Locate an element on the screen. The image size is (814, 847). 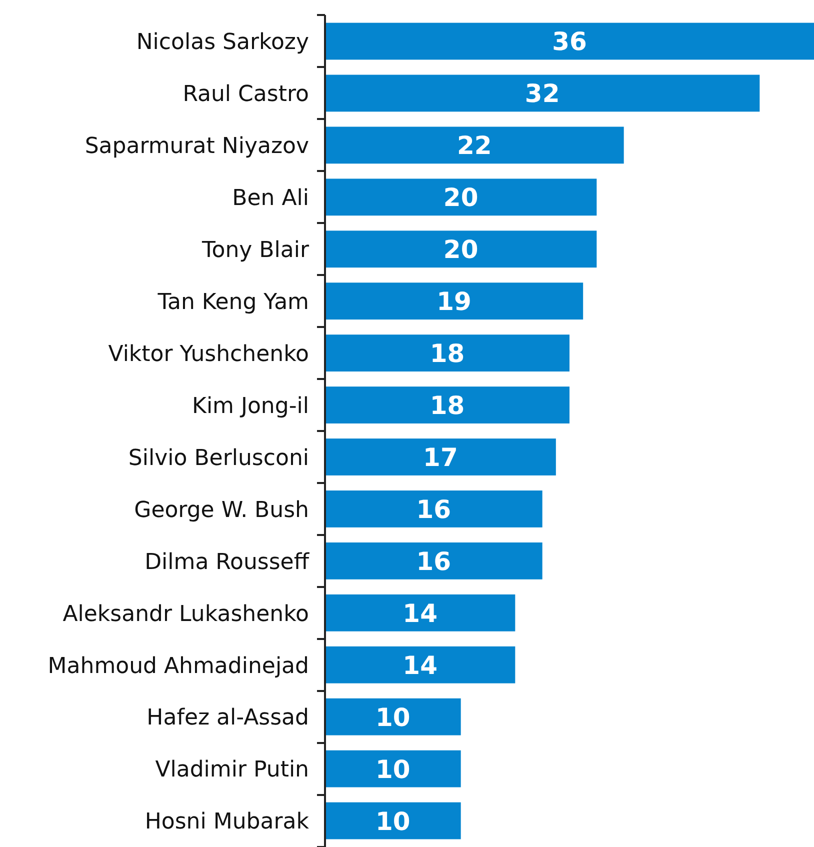
data-label: 36 is located at coordinates (569, 41).